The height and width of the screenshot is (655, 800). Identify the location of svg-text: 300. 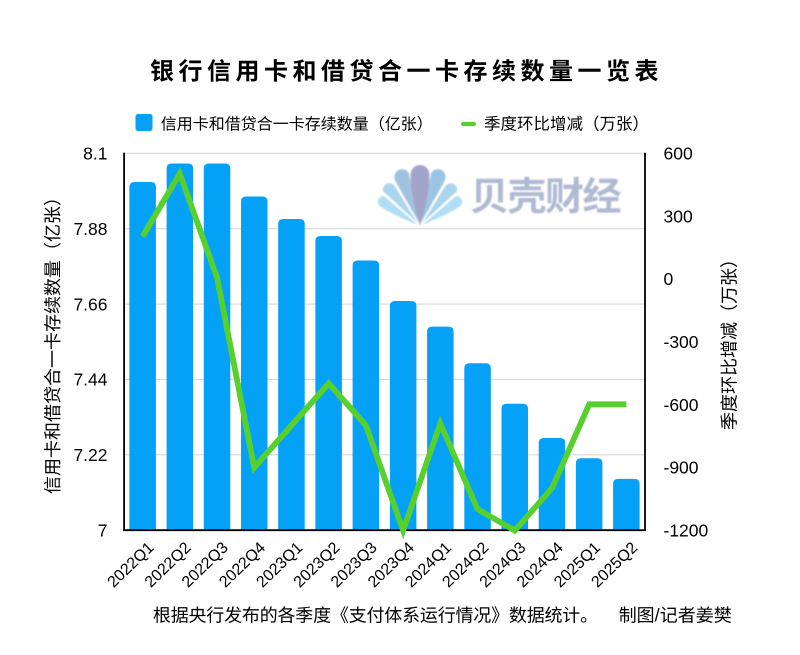
(678, 216).